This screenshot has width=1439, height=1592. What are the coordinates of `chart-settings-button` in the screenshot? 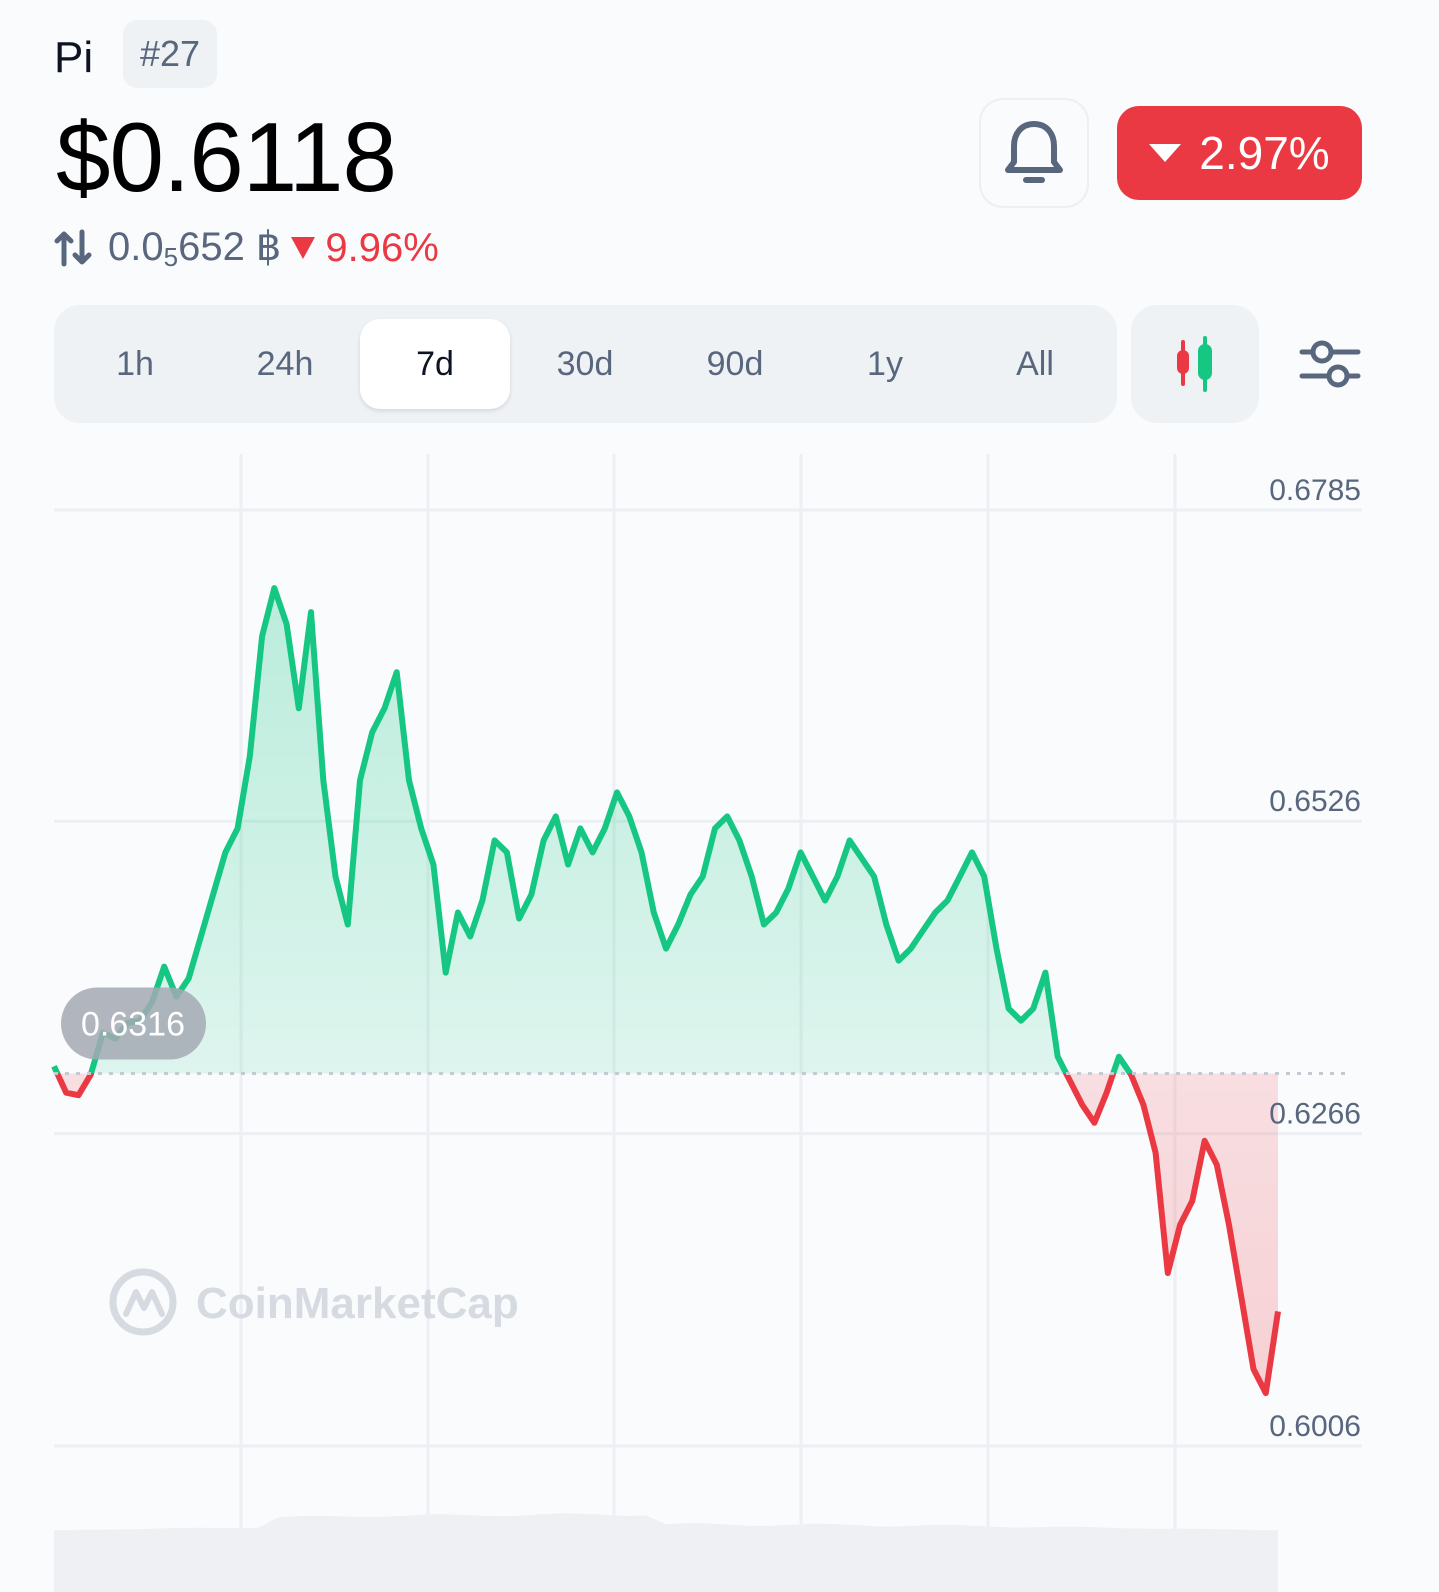 It's located at (1330, 364).